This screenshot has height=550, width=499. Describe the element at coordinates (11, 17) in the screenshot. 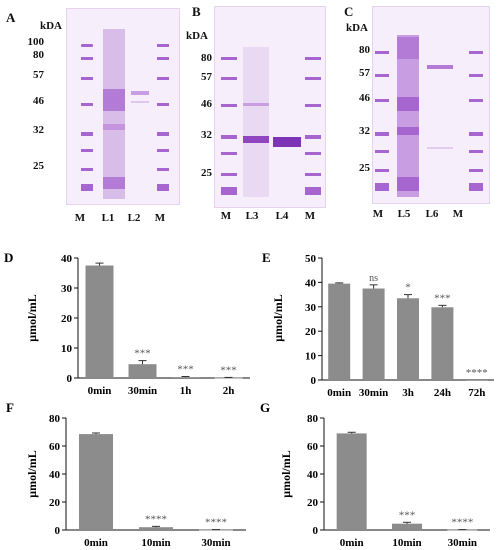

I see `panel-letter-a: A` at that location.